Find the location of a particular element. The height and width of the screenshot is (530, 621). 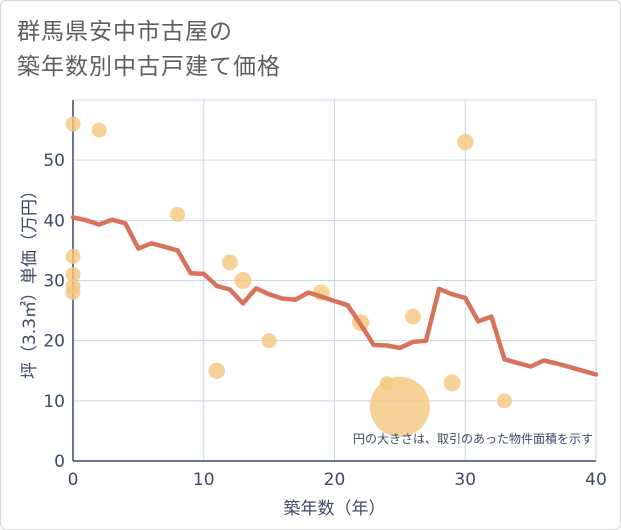

x-tick-label: 0 is located at coordinates (73, 480).